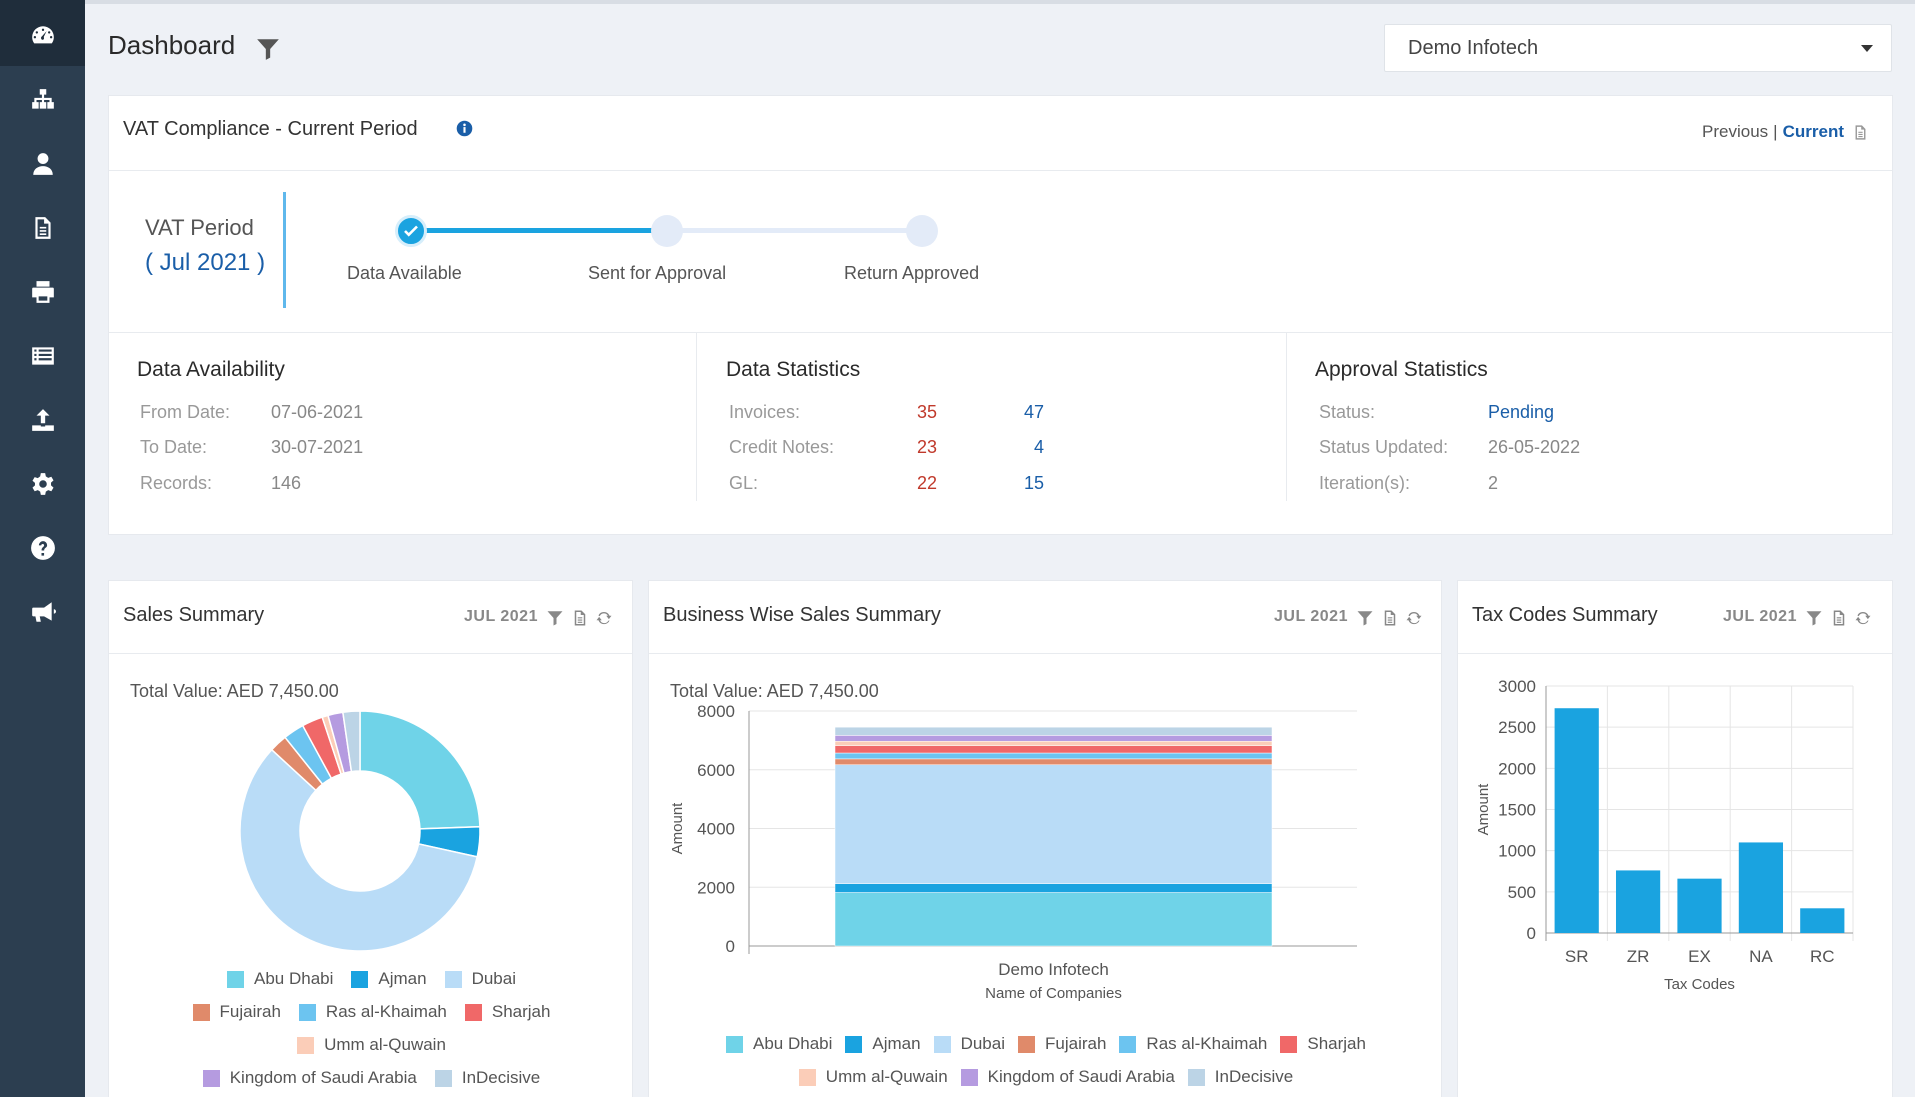 This screenshot has height=1097, width=1915. What do you see at coordinates (1860, 132) in the screenshot?
I see `report-icon` at bounding box center [1860, 132].